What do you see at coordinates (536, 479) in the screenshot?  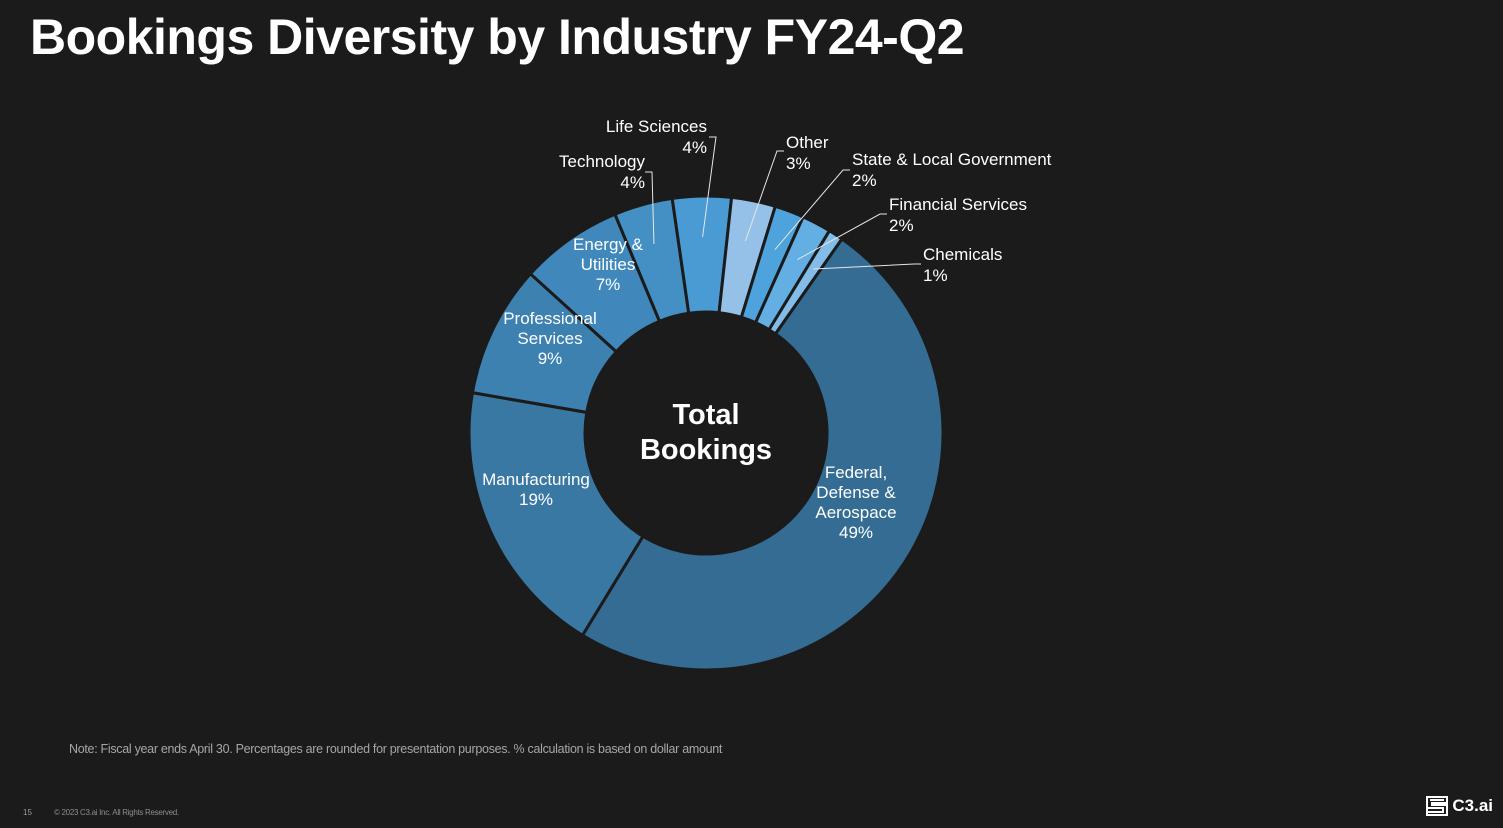 I see `data-label-name: Manufacturing` at bounding box center [536, 479].